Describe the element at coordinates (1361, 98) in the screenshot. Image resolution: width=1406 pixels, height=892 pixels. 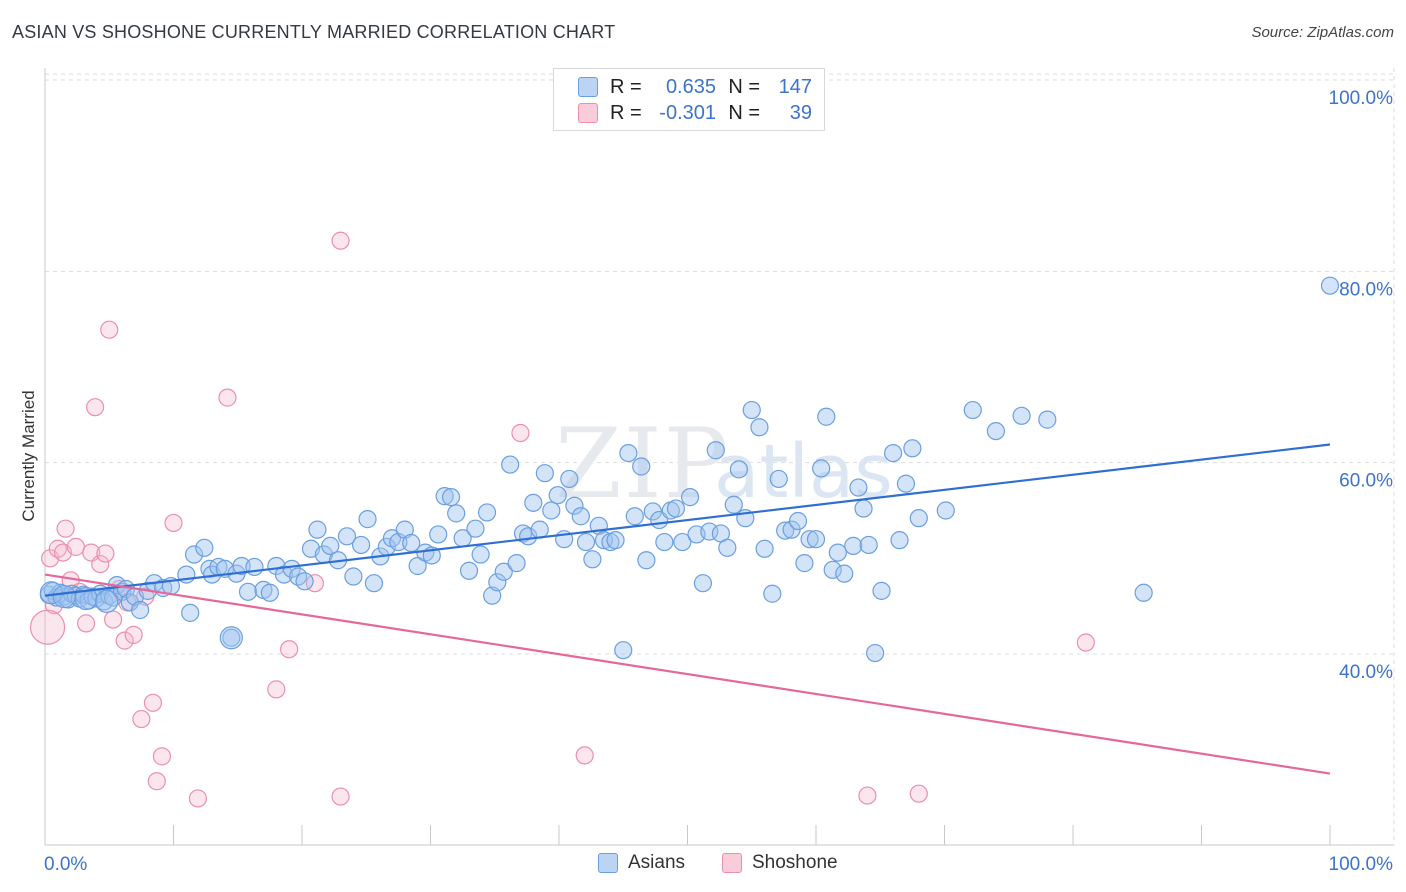
I see `y-tick-label: 100.0%` at that location.